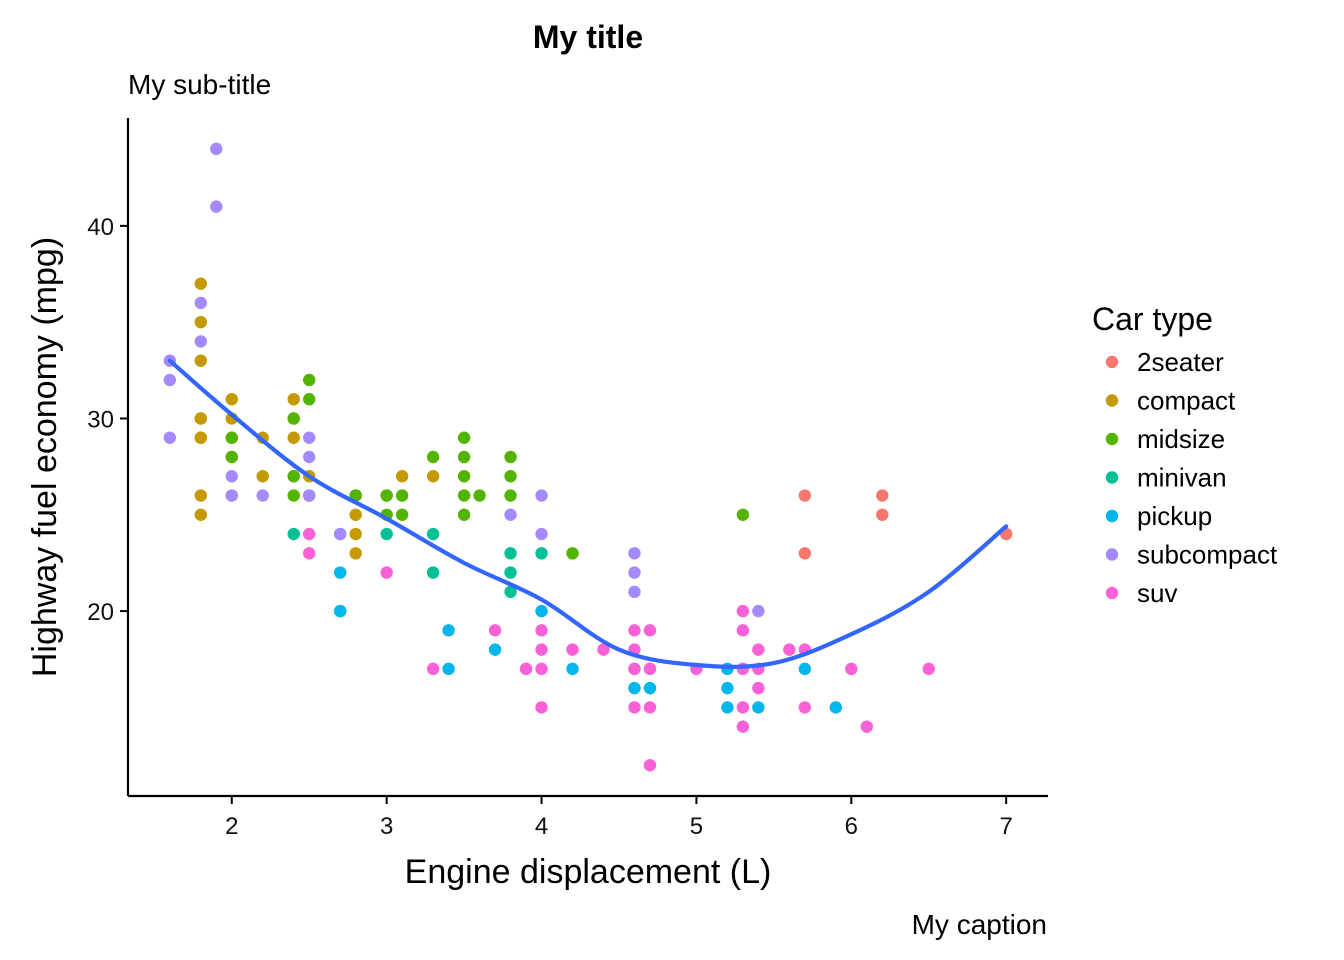 The width and height of the screenshot is (1344, 960). What do you see at coordinates (1164, 362) in the screenshot?
I see `legend-item-2seater: 2seater` at bounding box center [1164, 362].